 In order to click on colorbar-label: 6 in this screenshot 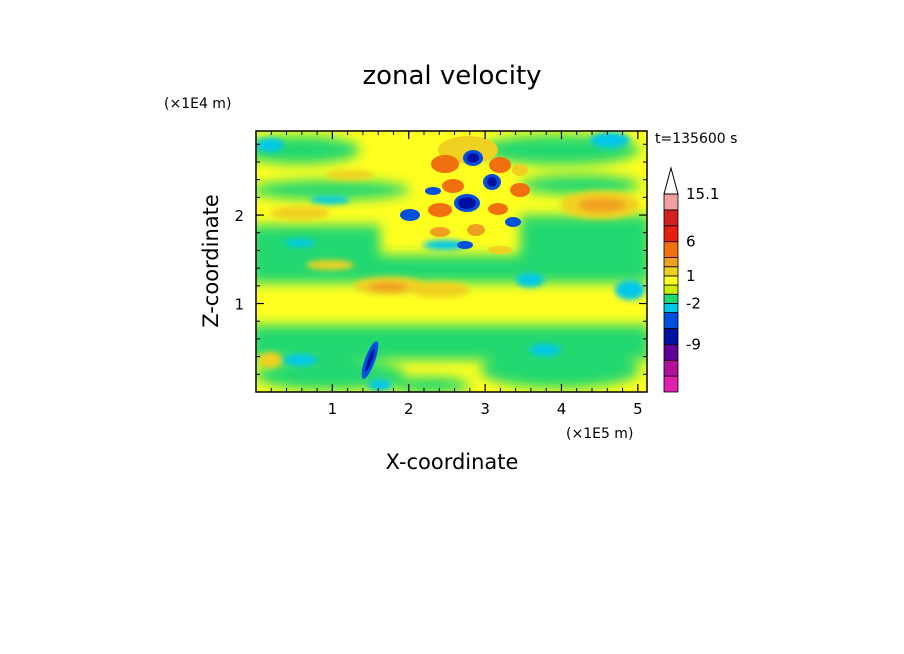, I will do `click(691, 242)`.